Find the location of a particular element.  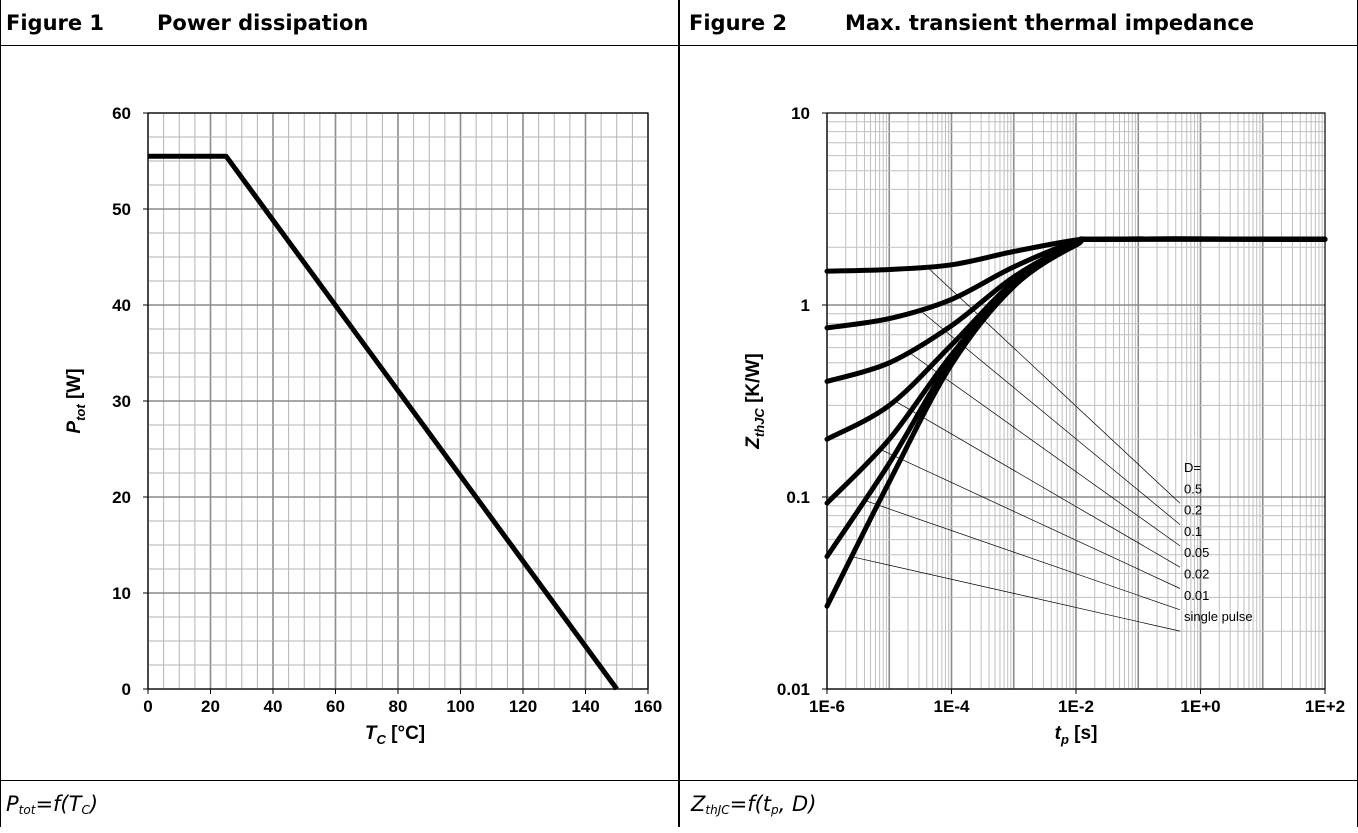

y-tick-label: 0.1 is located at coordinates (798, 497).